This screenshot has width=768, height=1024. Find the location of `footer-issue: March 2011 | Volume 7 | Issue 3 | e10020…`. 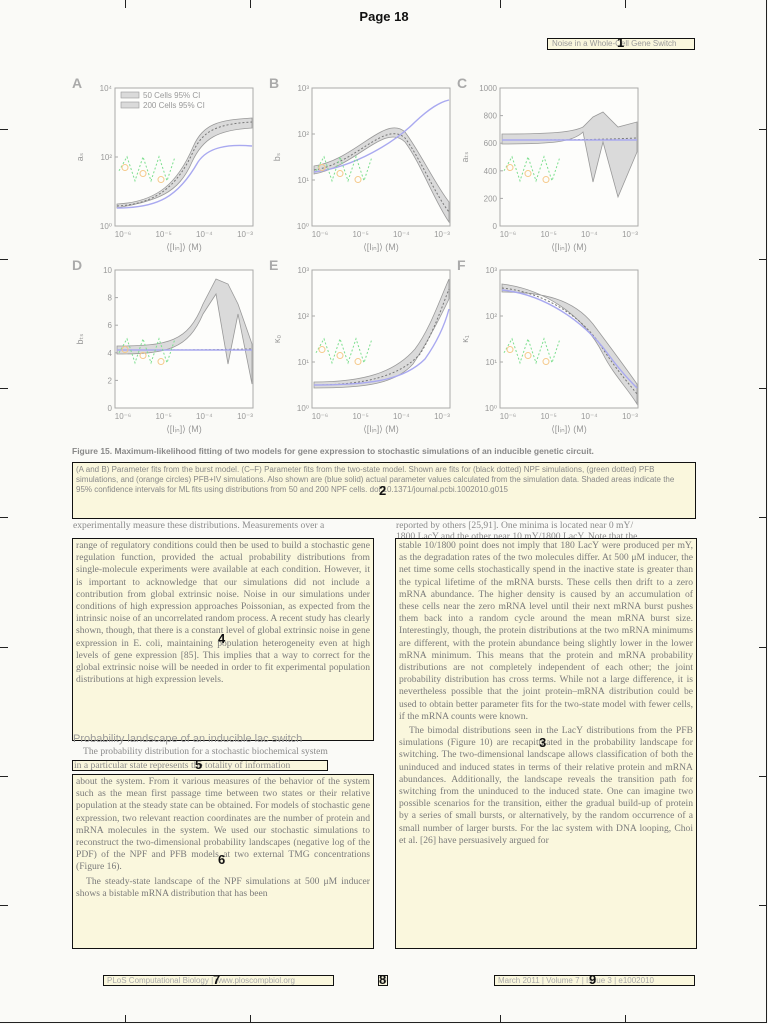

footer-issue: March 2011 | Volume 7 | Issue 3 | e10020… is located at coordinates (576, 980).